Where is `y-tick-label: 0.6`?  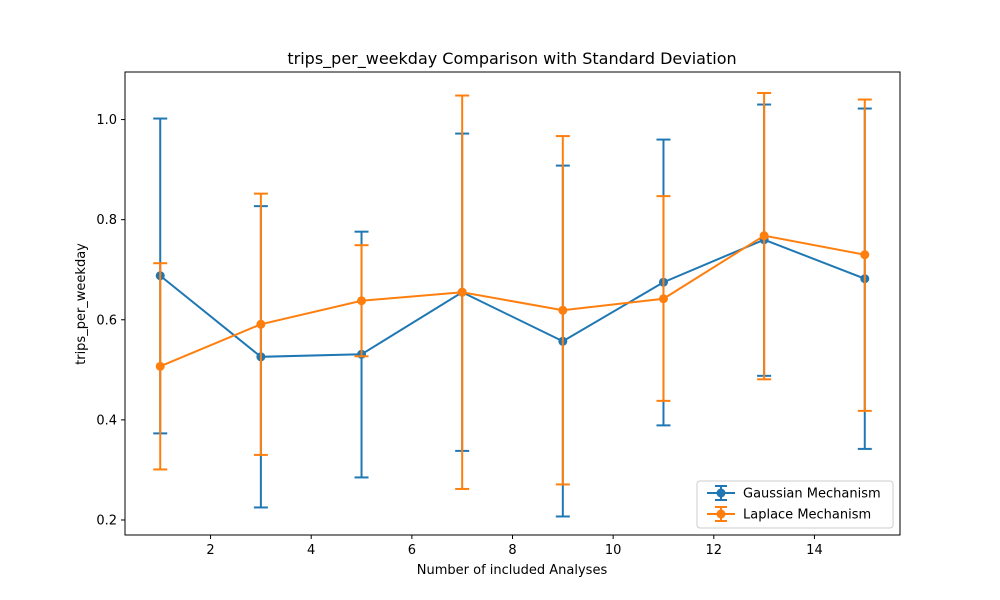
y-tick-label: 0.6 is located at coordinates (106, 320).